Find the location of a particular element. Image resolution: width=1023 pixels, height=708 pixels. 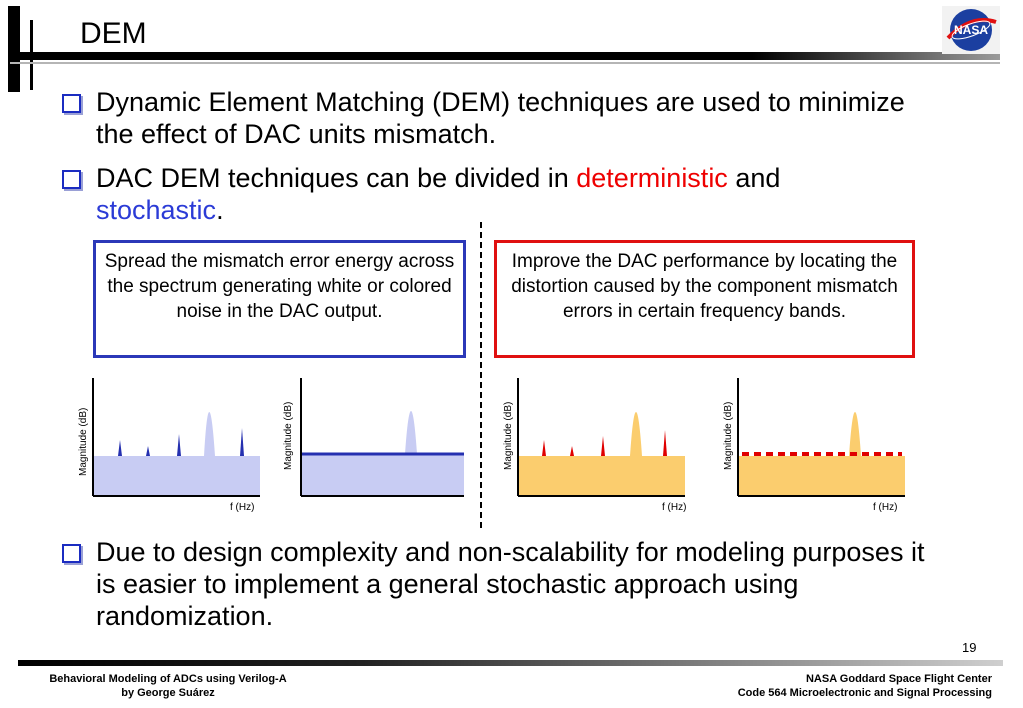

plot-deterministic-spurs is located at coordinates (597, 438).